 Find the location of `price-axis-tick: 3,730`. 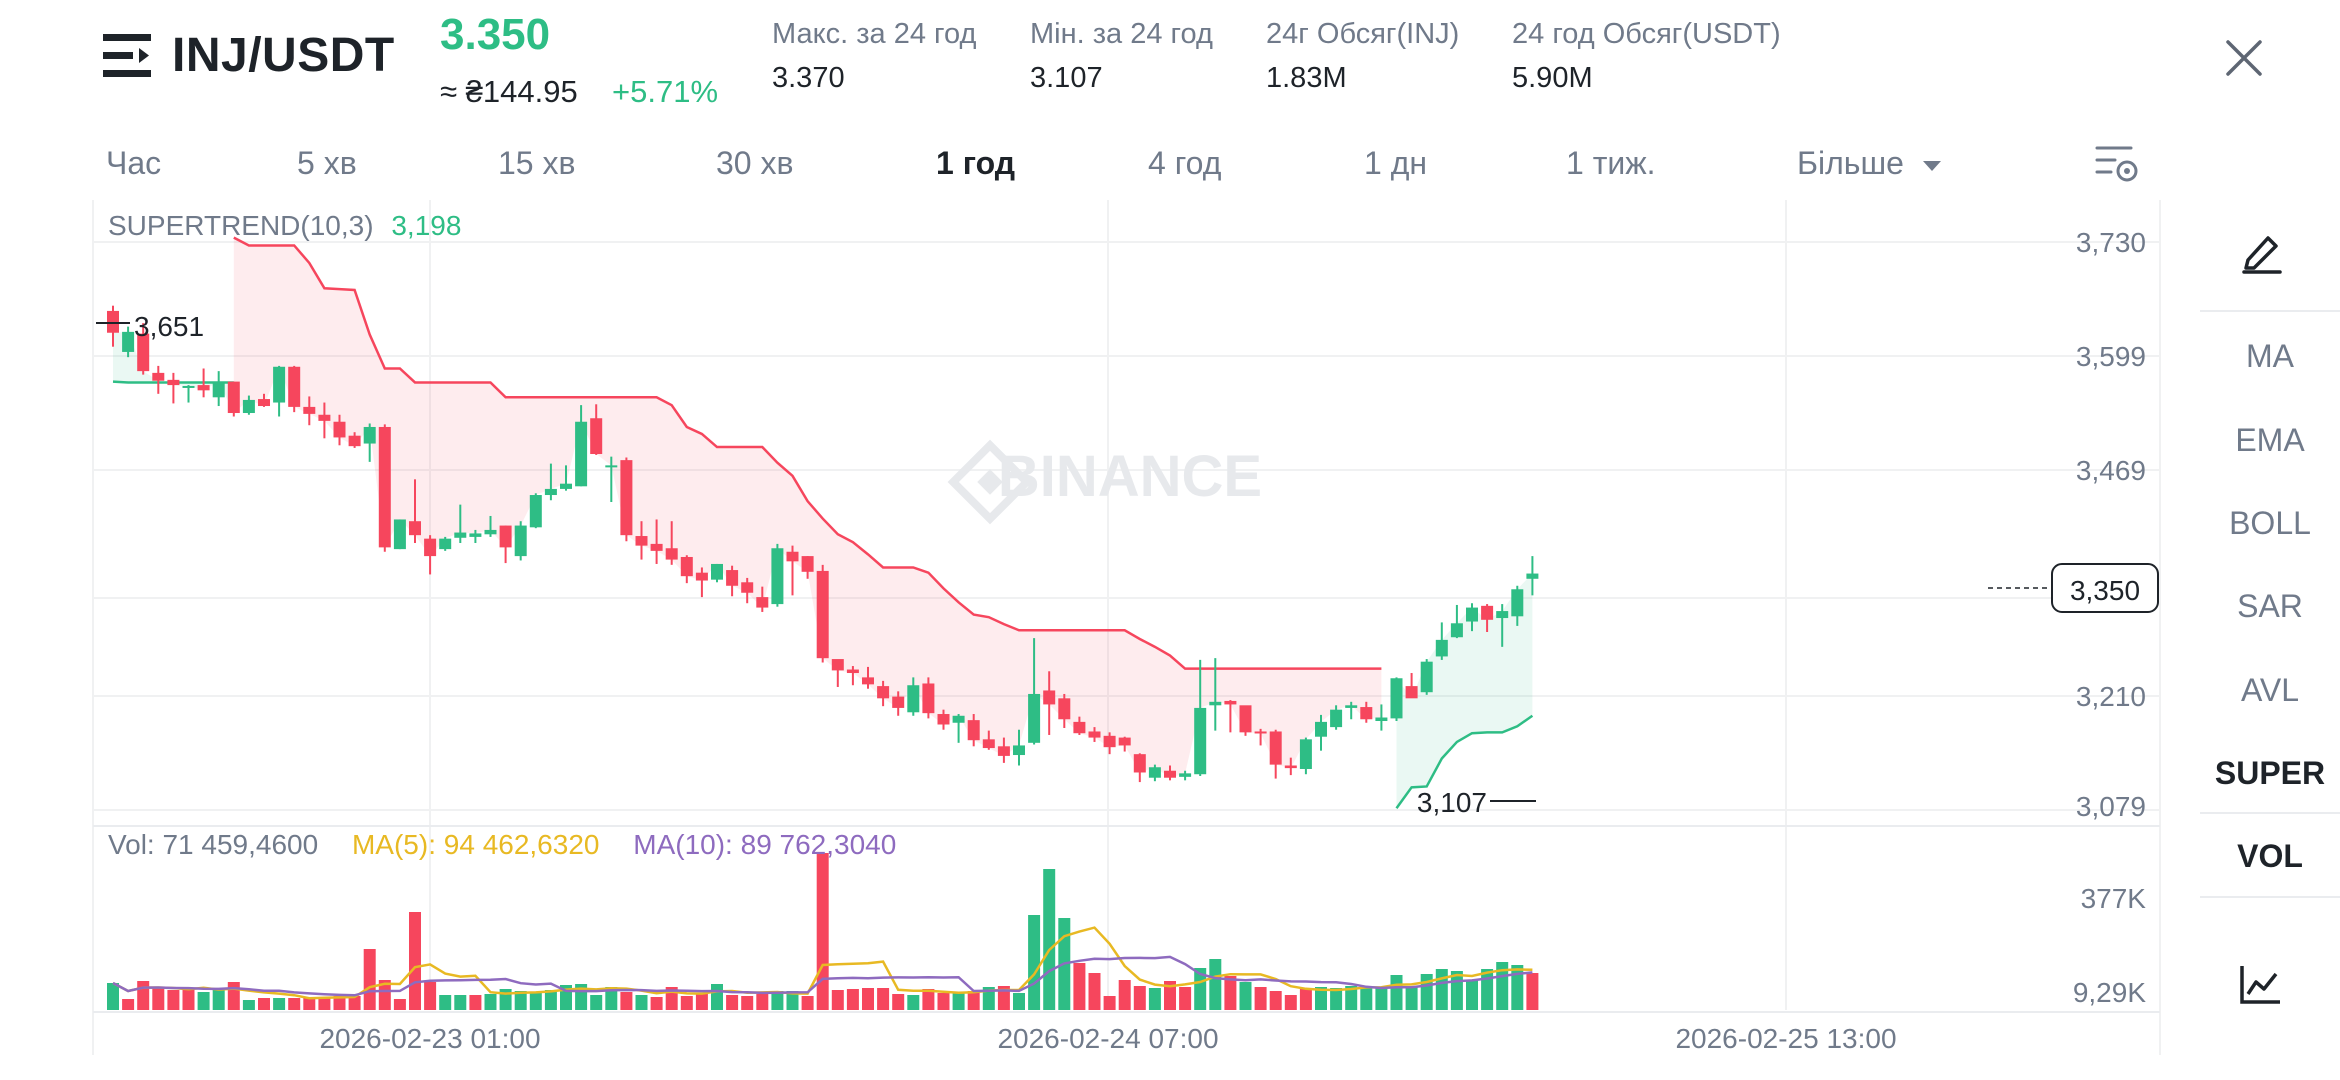

price-axis-tick: 3,730 is located at coordinates (2111, 242).